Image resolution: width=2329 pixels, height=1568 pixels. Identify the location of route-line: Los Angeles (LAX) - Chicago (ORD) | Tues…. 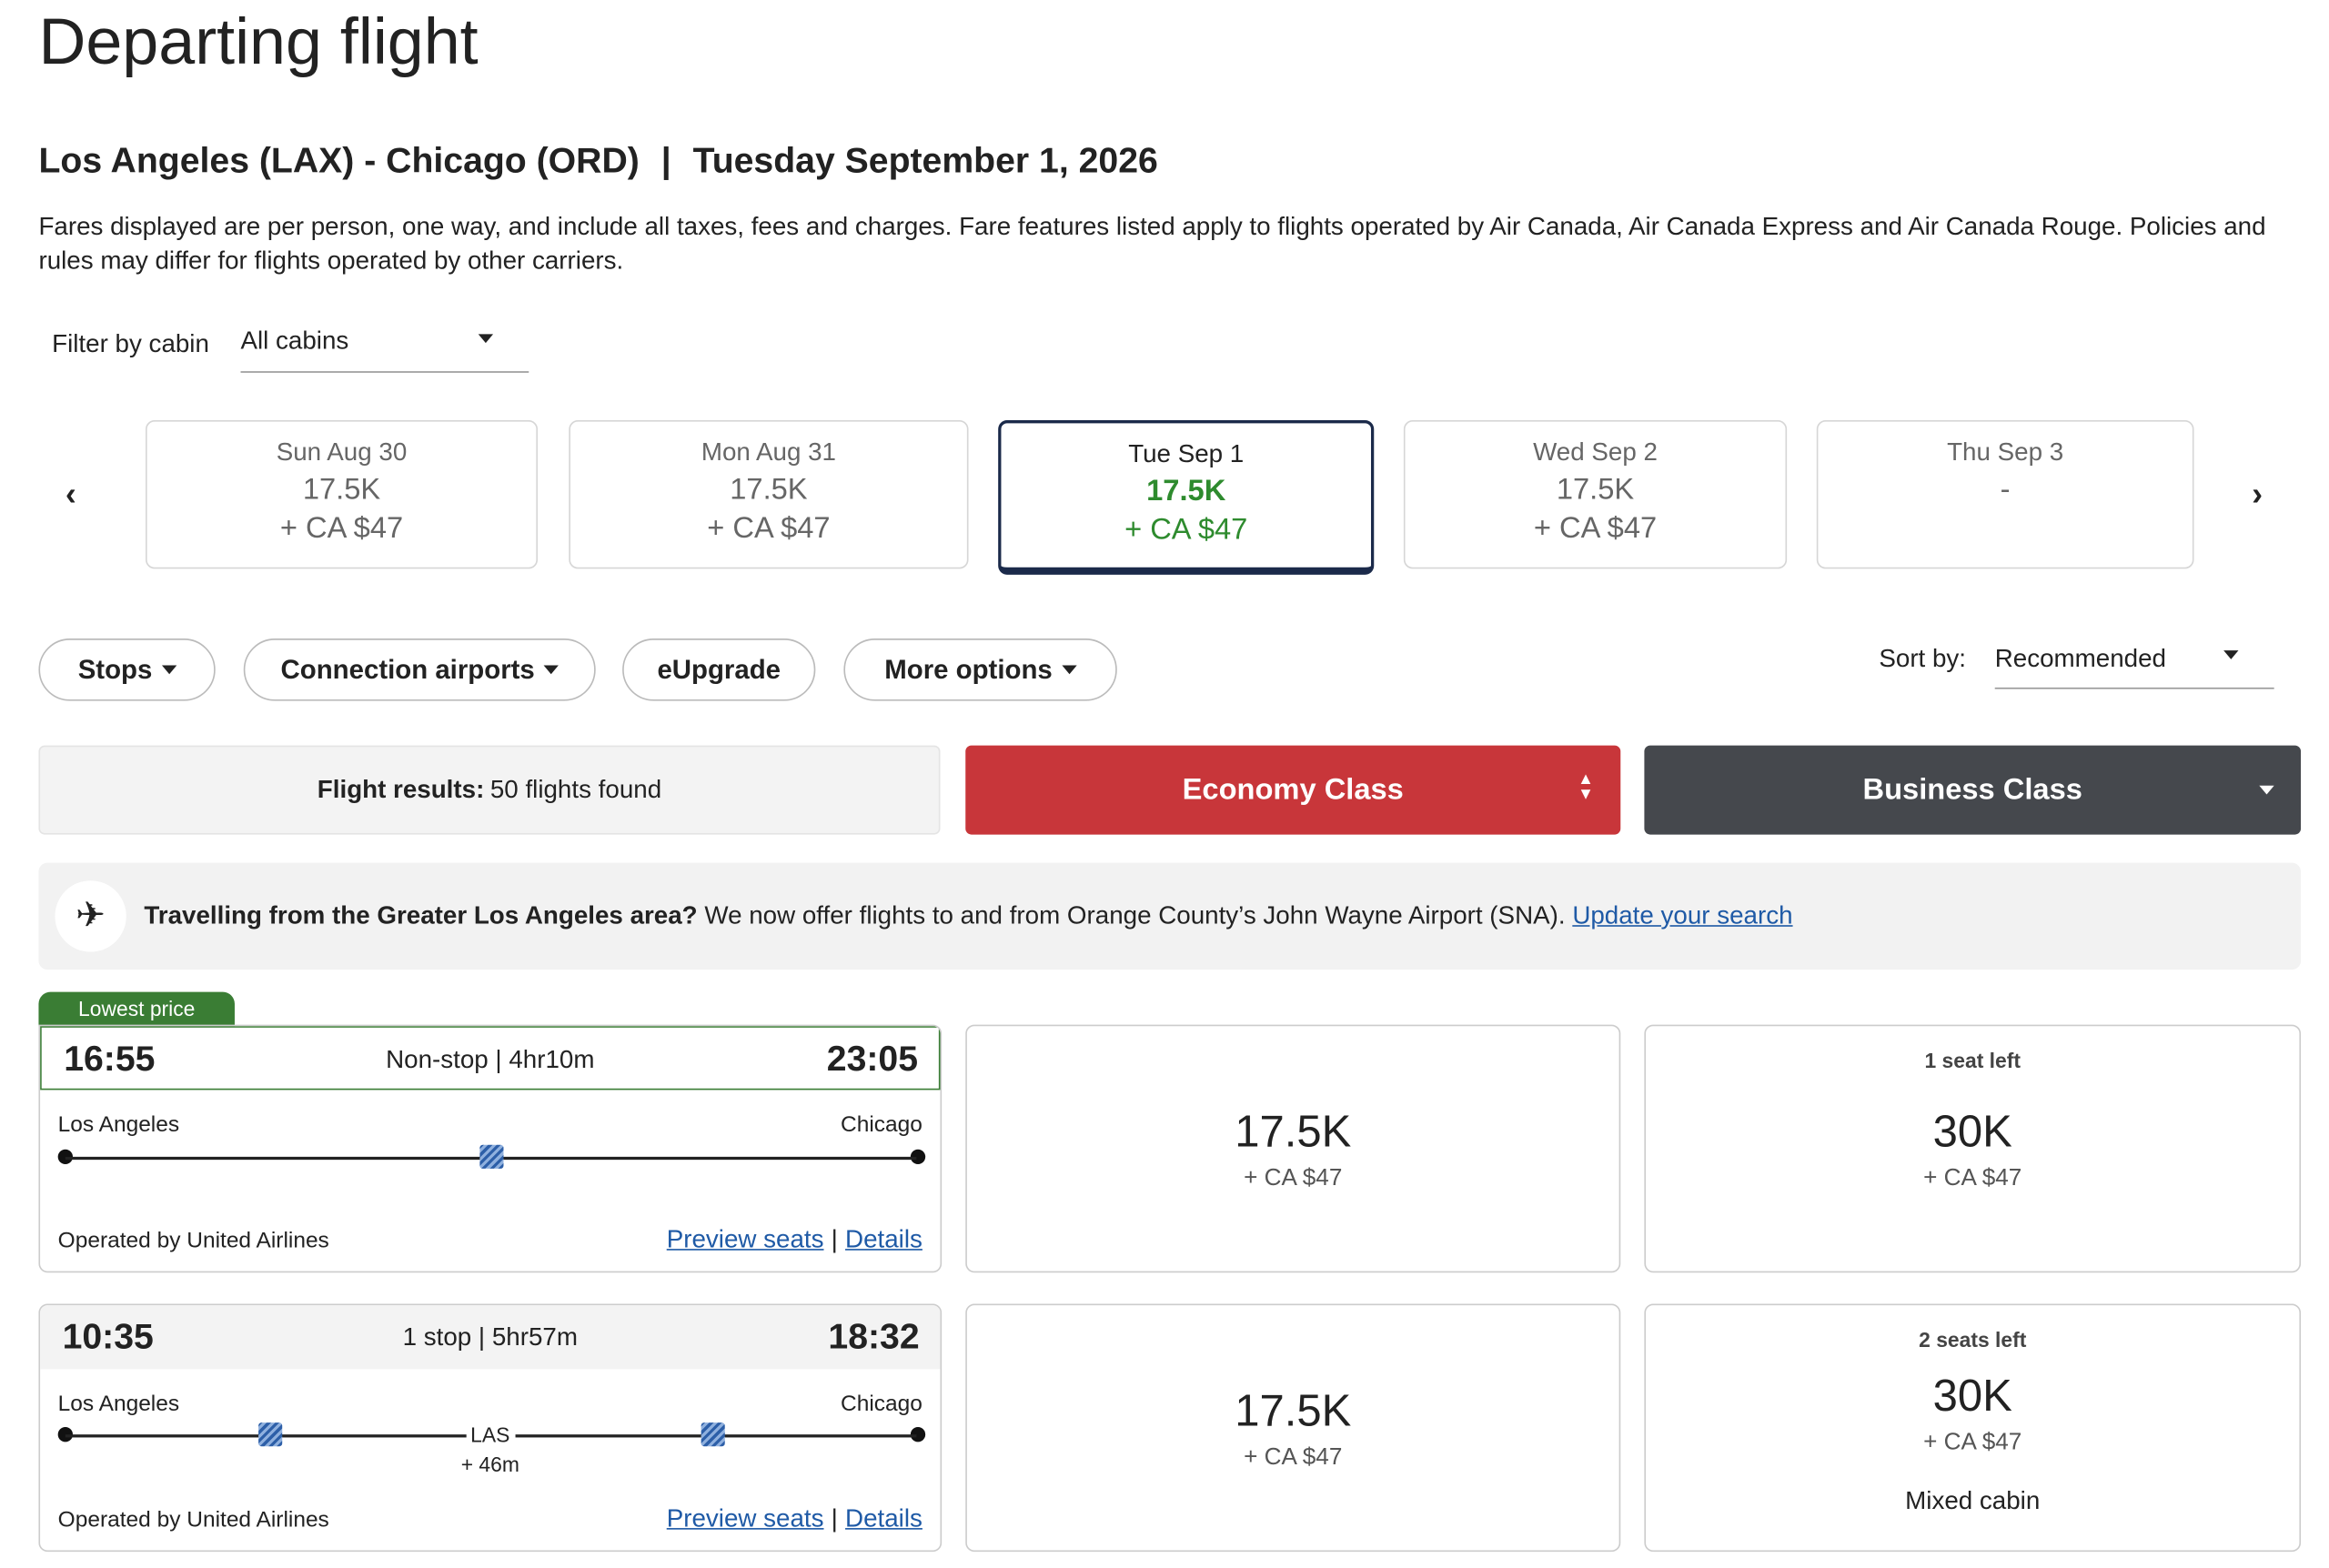
(597, 162).